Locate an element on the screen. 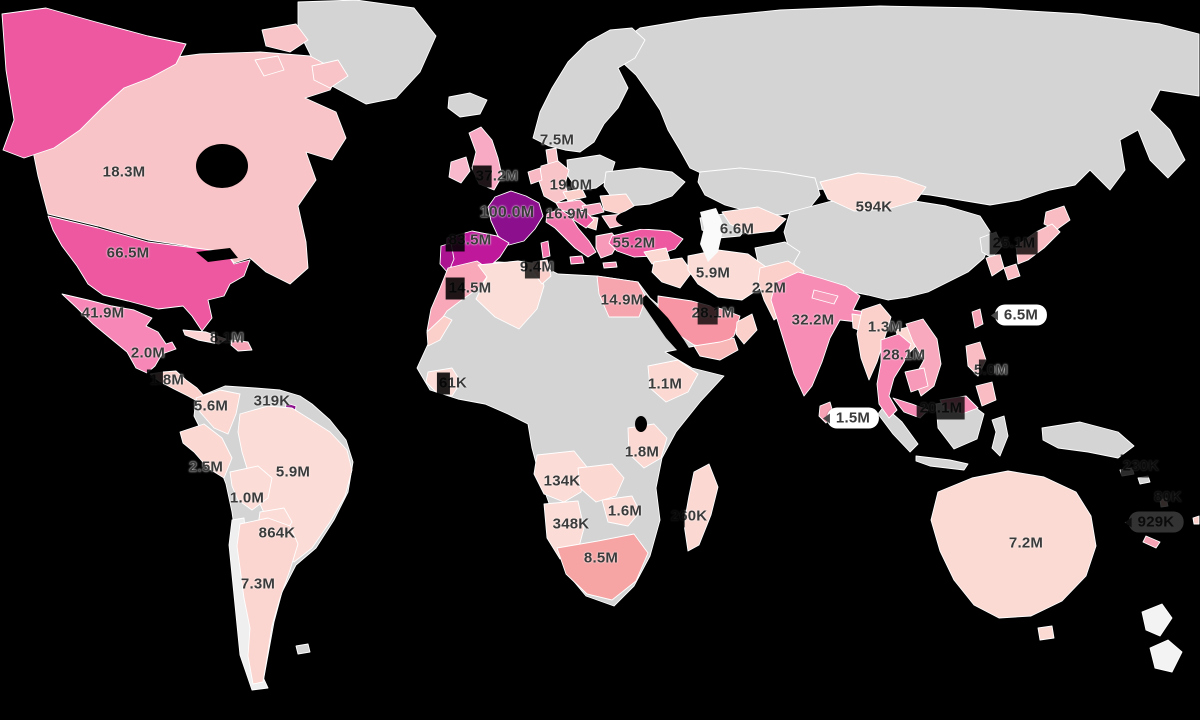  country-zambia is located at coordinates (601, 483).